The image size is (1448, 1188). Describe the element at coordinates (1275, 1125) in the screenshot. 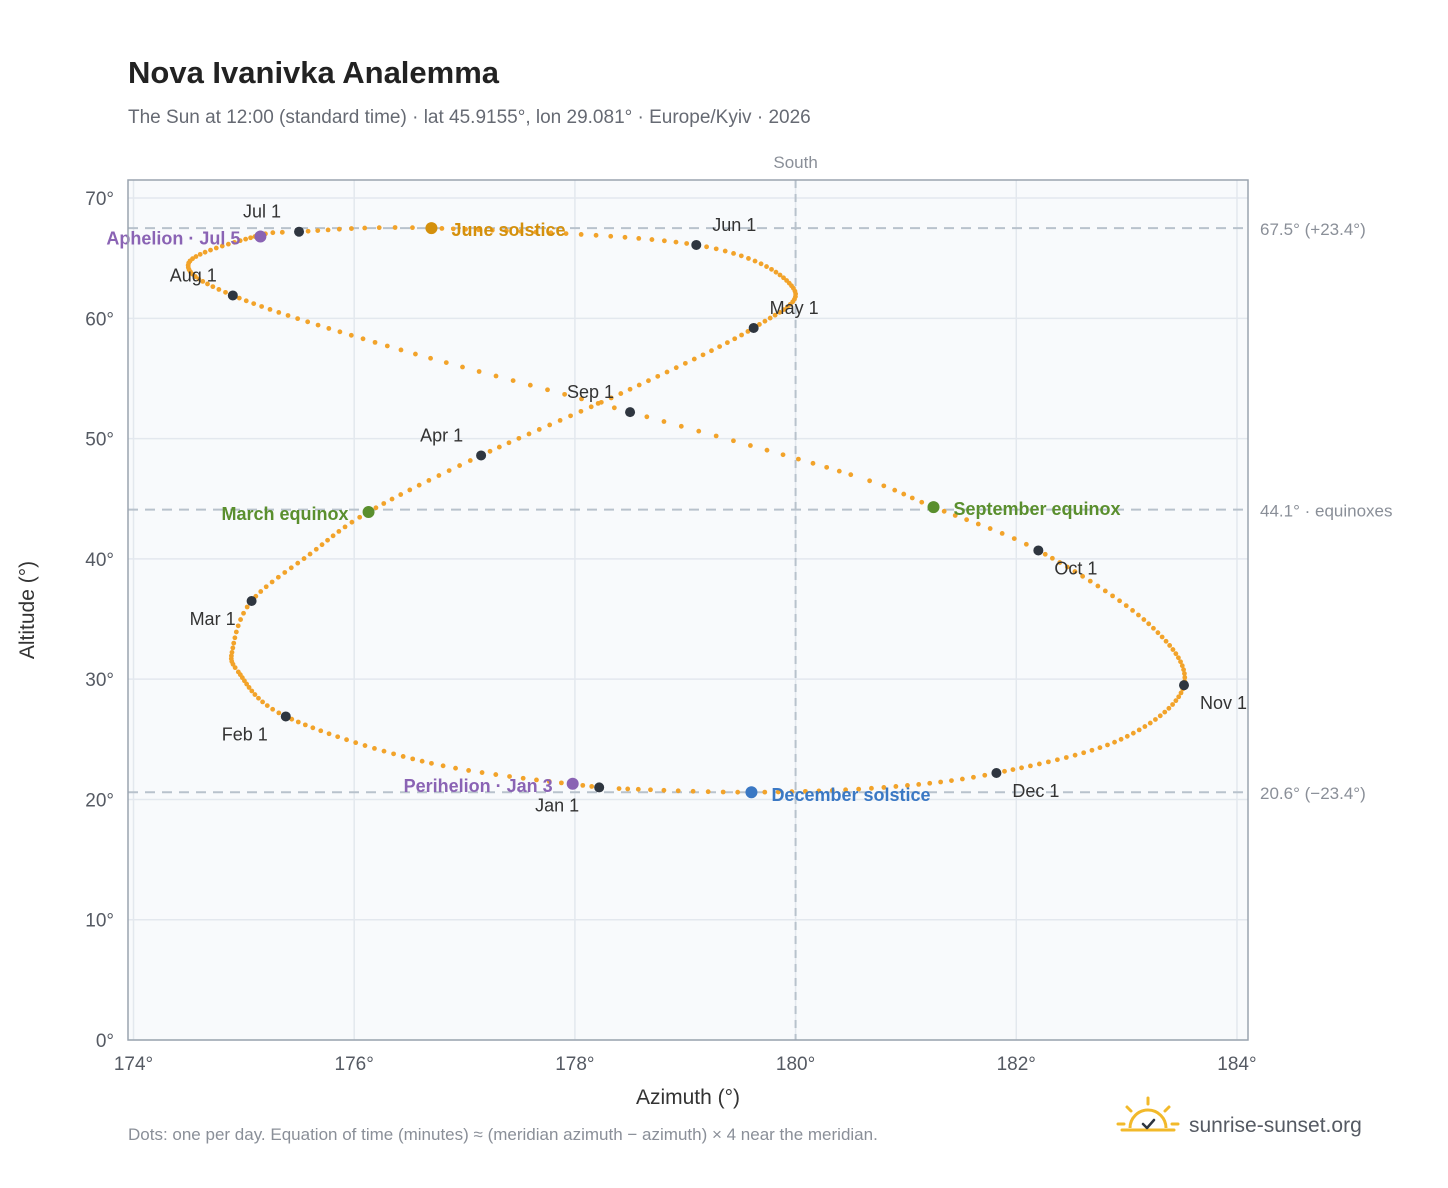

I see `brand-text: sunrise-sunset.org` at that location.